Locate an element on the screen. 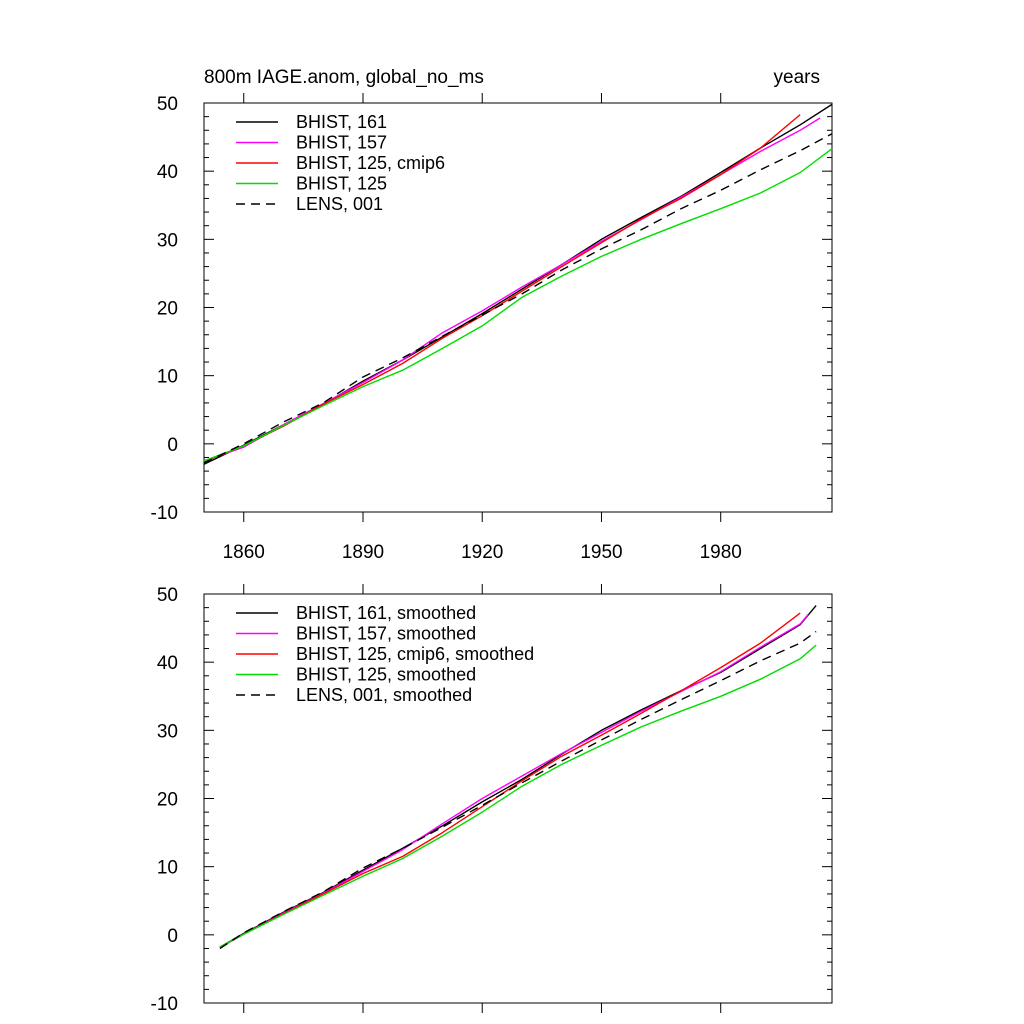 Image resolution: width=1024 pixels, height=1024 pixels. legend-label: BHIST, 157 is located at coordinates (341, 143).